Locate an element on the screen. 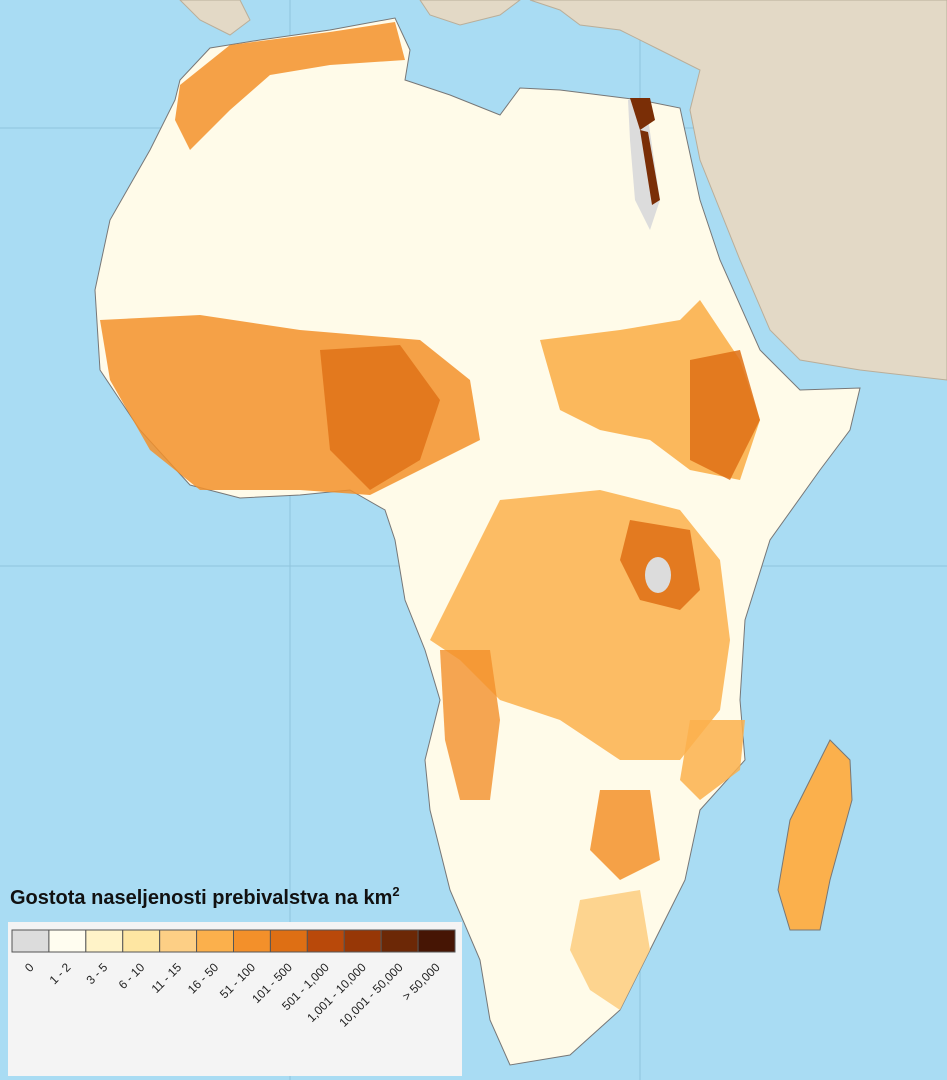 This screenshot has height=1080, width=947. title-text: Gostota naseljenosti prebivalstva na km is located at coordinates (201, 898).